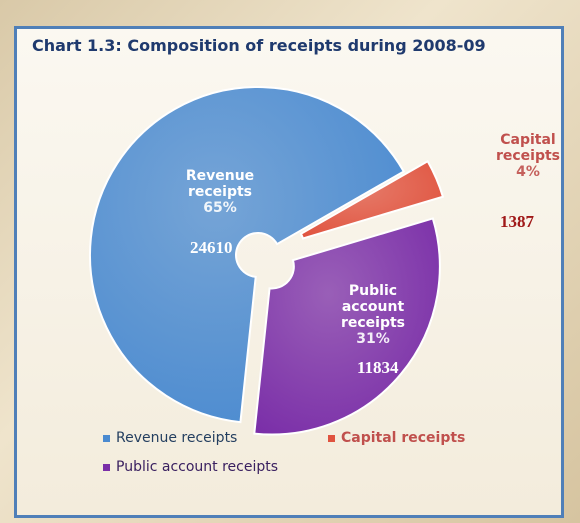  I want to click on slice-value: 24610, so click(211, 247).